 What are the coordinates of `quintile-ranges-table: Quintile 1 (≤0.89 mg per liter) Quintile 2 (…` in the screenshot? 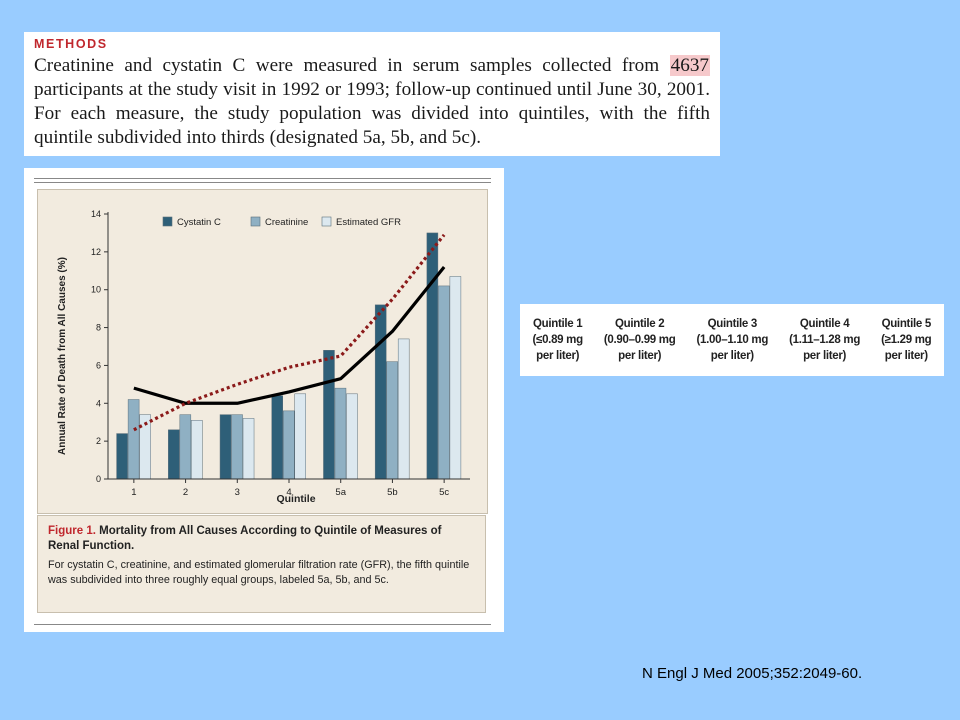 It's located at (732, 340).